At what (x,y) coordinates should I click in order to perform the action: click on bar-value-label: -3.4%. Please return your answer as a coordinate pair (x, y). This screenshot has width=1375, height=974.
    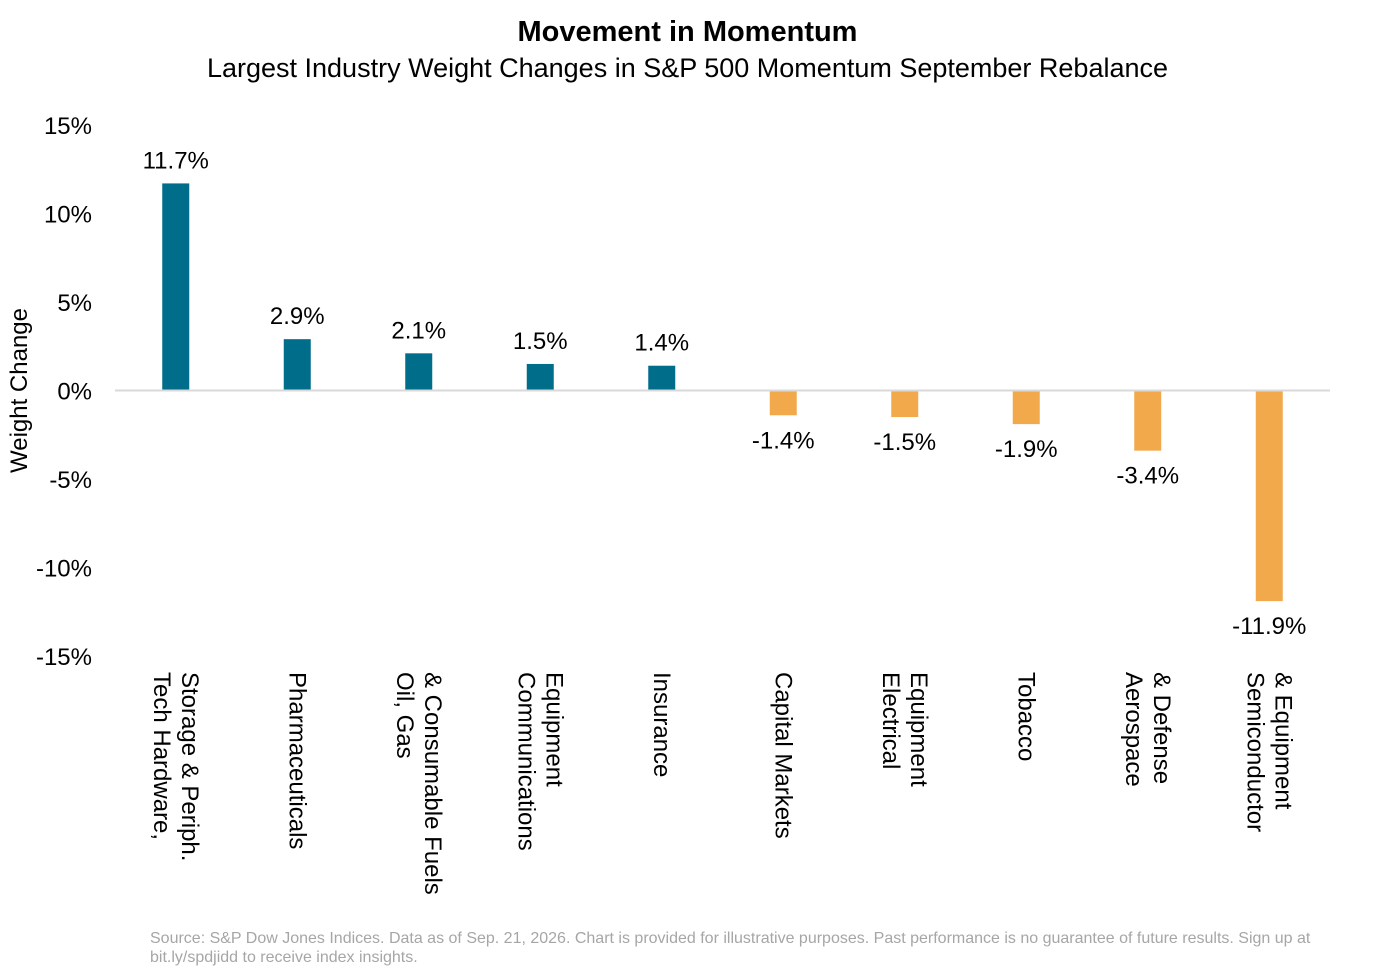
    Looking at the image, I should click on (1147, 476).